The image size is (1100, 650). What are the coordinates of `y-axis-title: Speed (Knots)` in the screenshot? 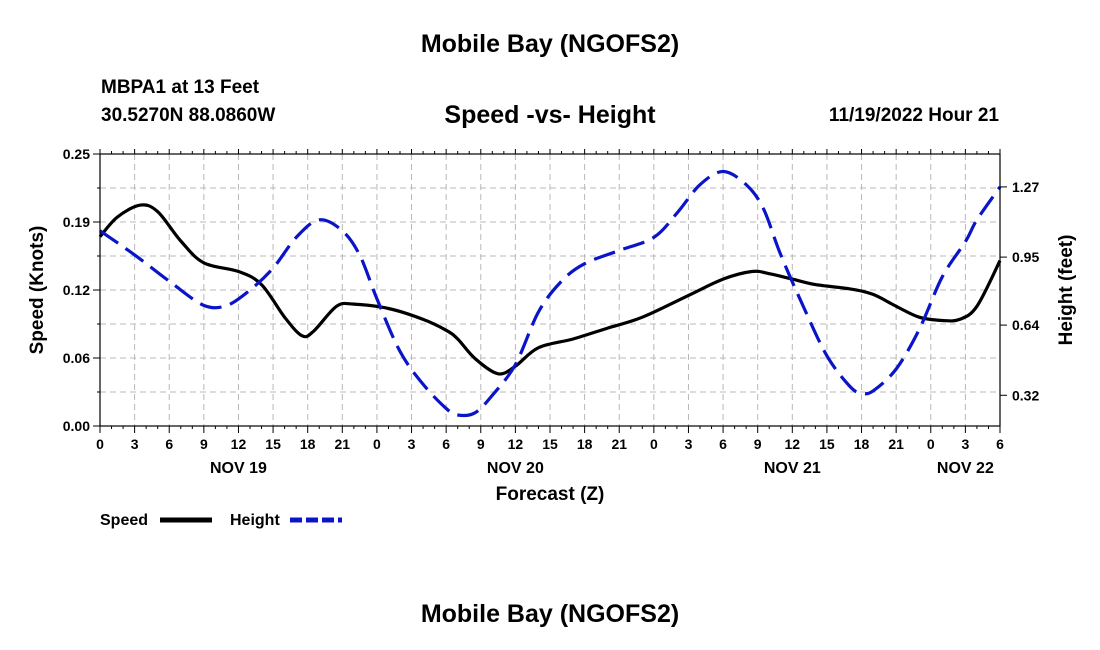 It's located at (37, 290).